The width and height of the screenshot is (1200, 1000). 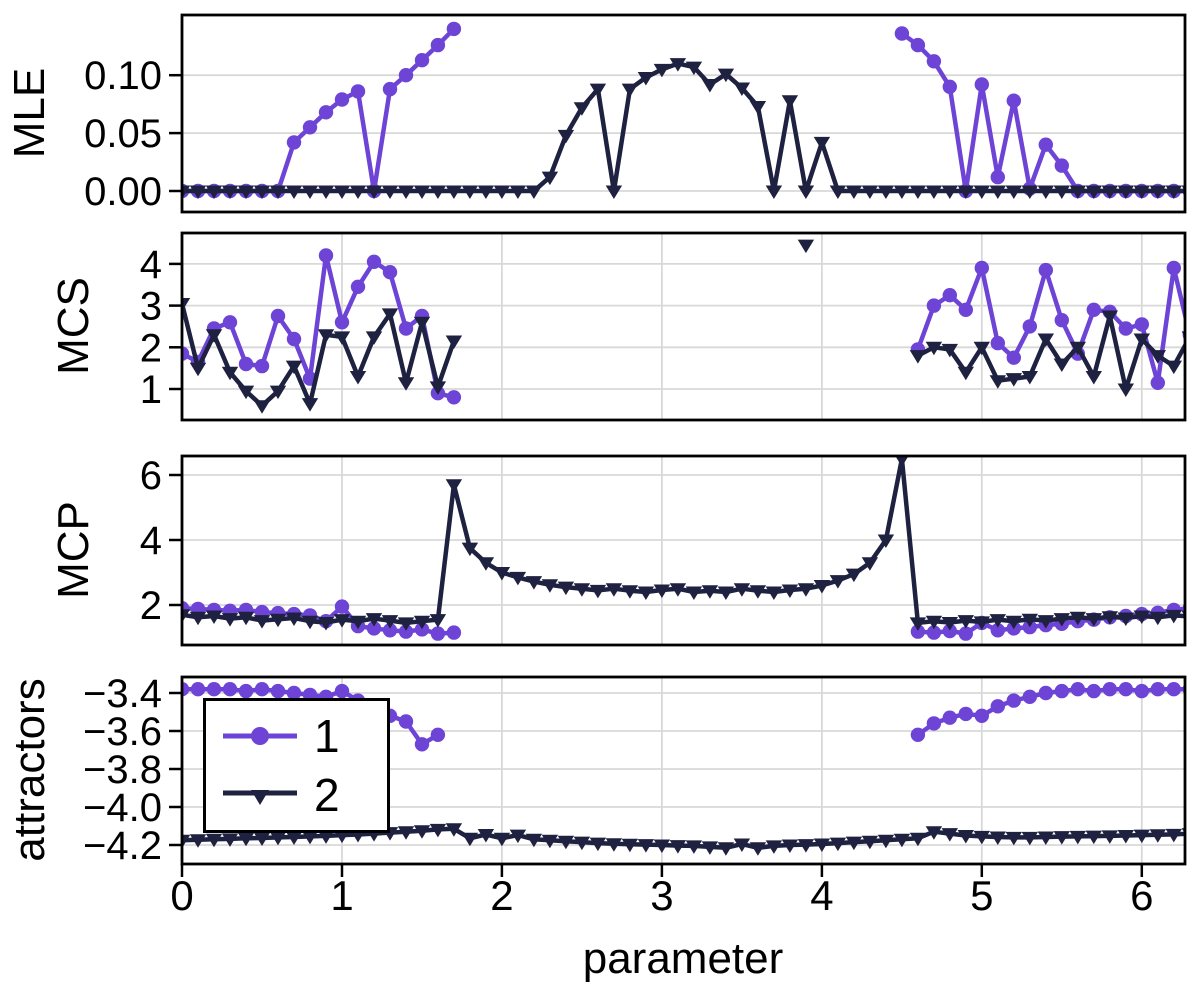 What do you see at coordinates (683, 326) in the screenshot?
I see `series-1-mcs` at bounding box center [683, 326].